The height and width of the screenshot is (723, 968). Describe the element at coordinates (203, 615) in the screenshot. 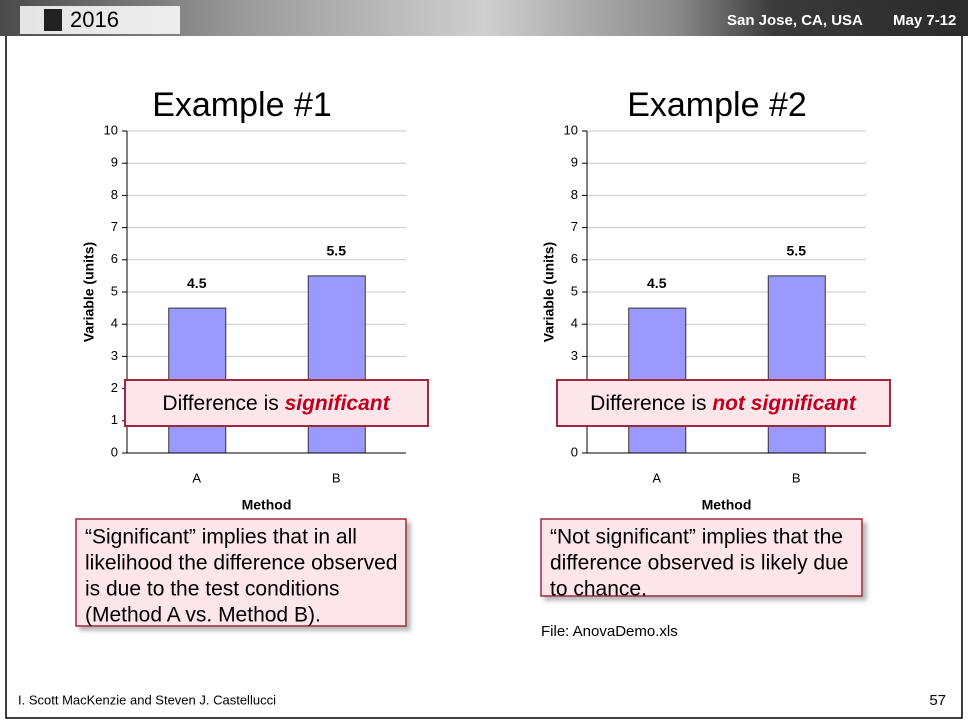

I see `note-line: (Method A vs. Method B).` at that location.